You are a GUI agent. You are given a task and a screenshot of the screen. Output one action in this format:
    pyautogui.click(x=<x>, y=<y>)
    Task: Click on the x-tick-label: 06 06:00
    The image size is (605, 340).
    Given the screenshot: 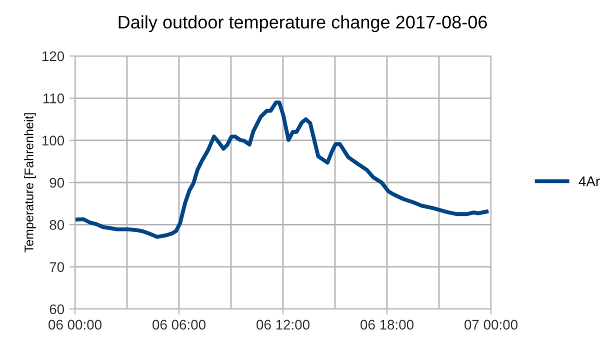 What is the action you would take?
    pyautogui.click(x=179, y=325)
    